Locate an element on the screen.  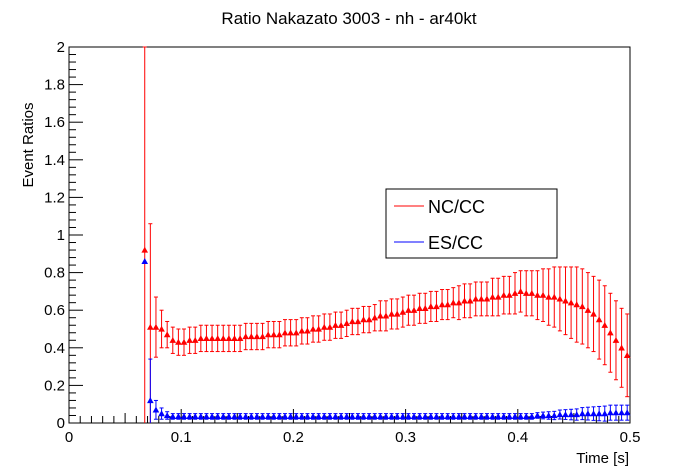
y-tick-label: 1.4 is located at coordinates (54, 160).